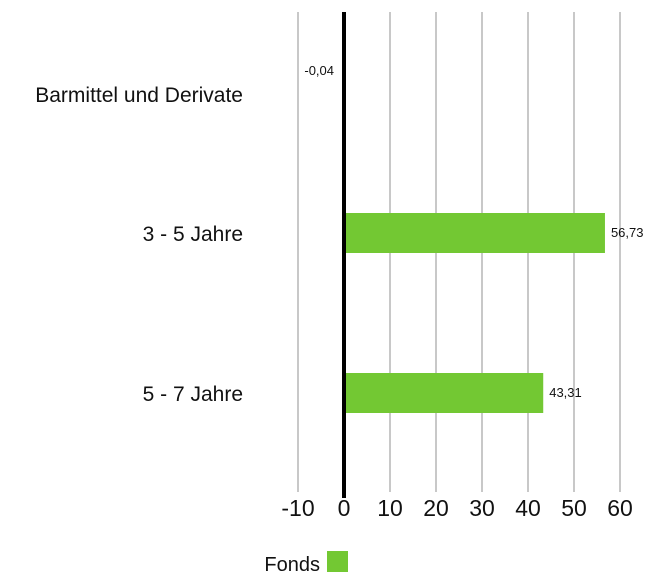 Image resolution: width=662 pixels, height=575 pixels. I want to click on category-label: 5 - 7 Jahre, so click(193, 394).